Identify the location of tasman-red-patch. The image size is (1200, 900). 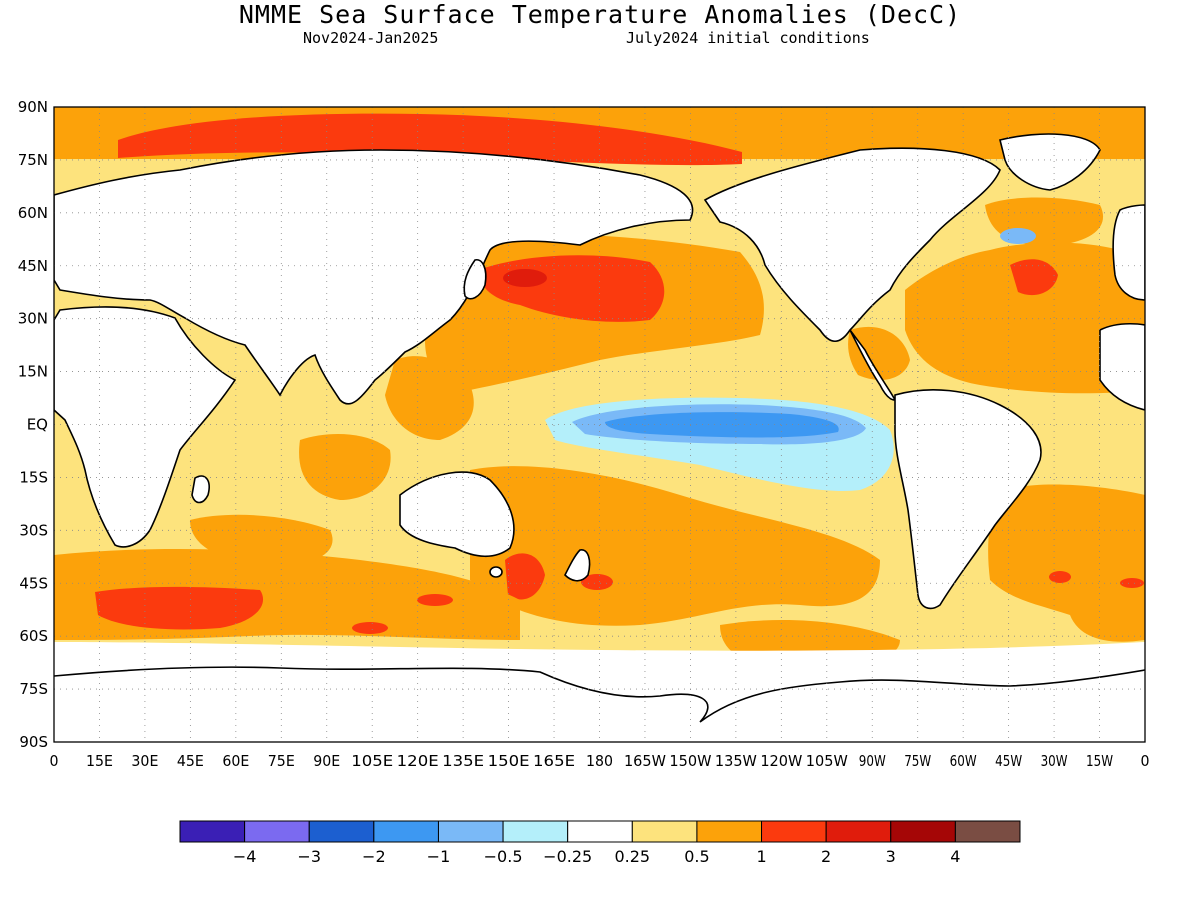
(525, 576).